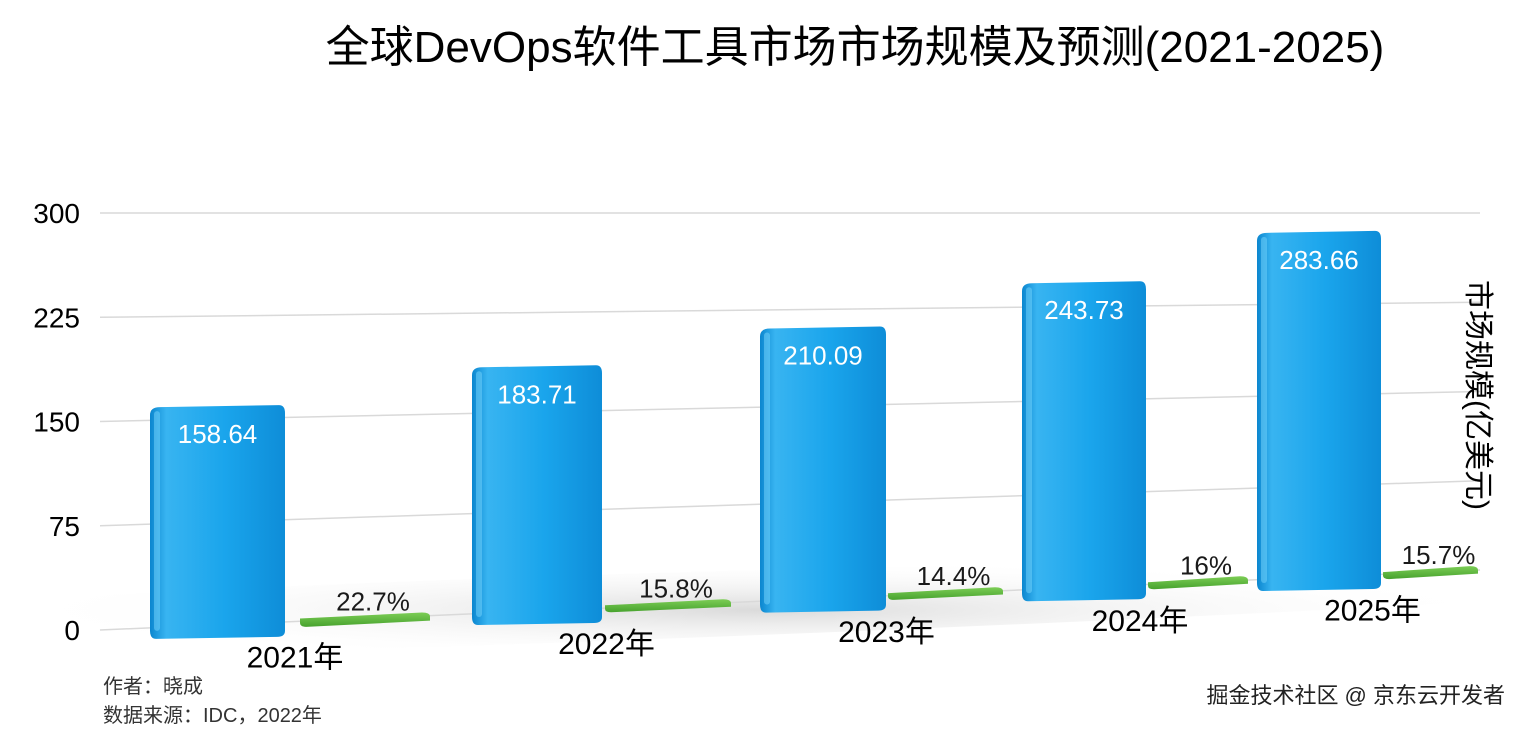 Image resolution: width=1528 pixels, height=730 pixels. Describe the element at coordinates (1319, 260) in the screenshot. I see `bar-value-label: 283.66` at that location.